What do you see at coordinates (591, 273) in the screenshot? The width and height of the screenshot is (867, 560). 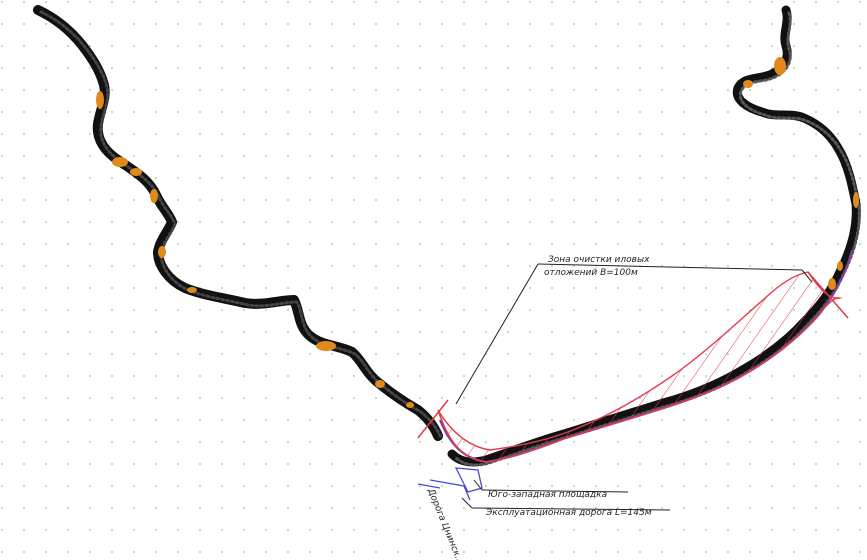 I see `zone-label-line2: отложений B=100м` at bounding box center [591, 273].